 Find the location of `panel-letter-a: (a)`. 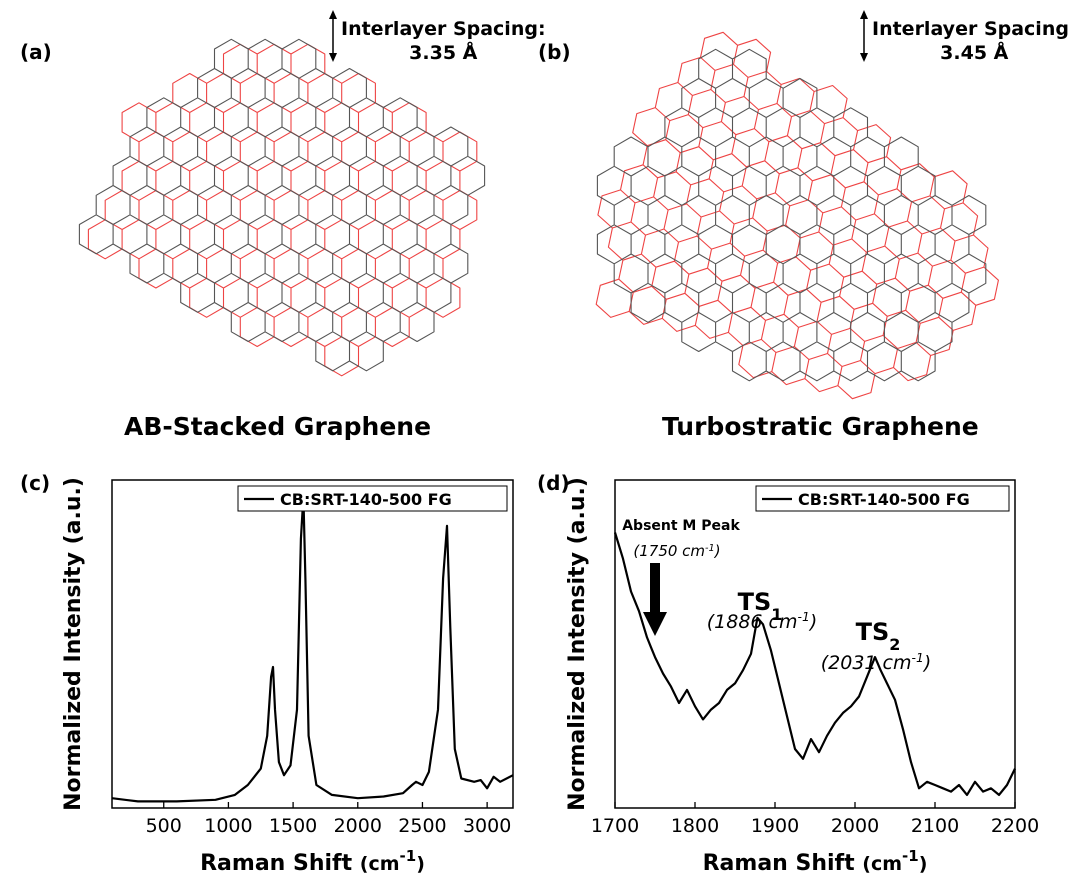

panel-letter-a: (a) is located at coordinates (36, 52).